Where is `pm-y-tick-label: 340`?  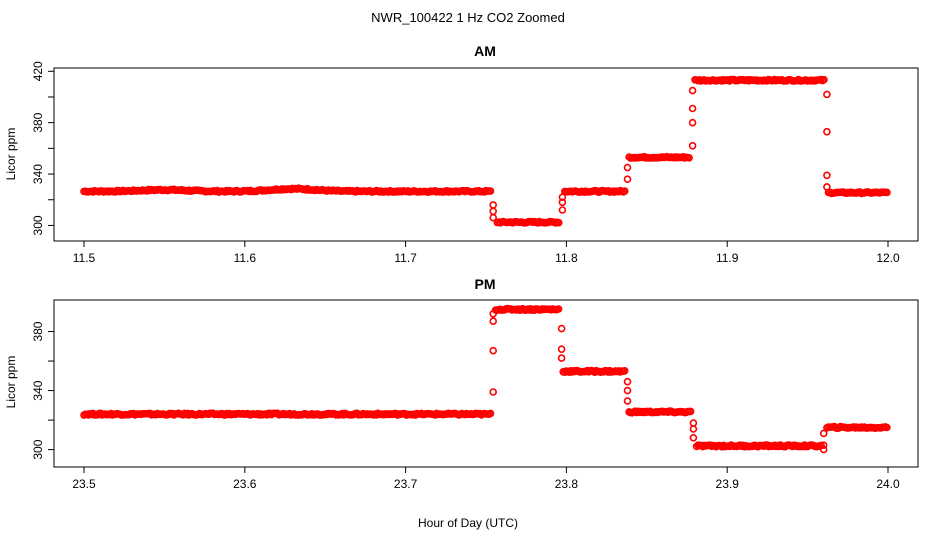
pm-y-tick-label: 340 is located at coordinates (38, 390).